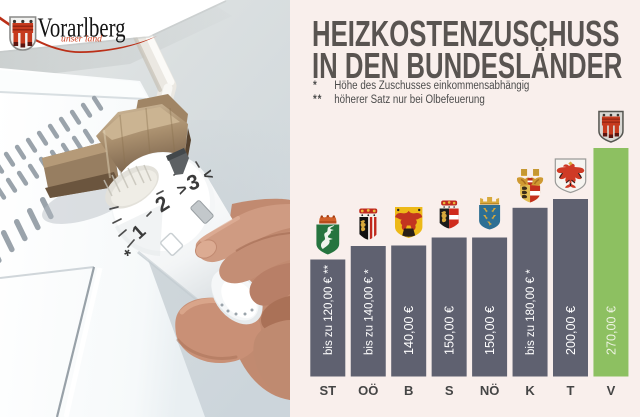  Describe the element at coordinates (329, 309) in the screenshot. I see `svg-text: bis zu 120,00 € **` at that location.